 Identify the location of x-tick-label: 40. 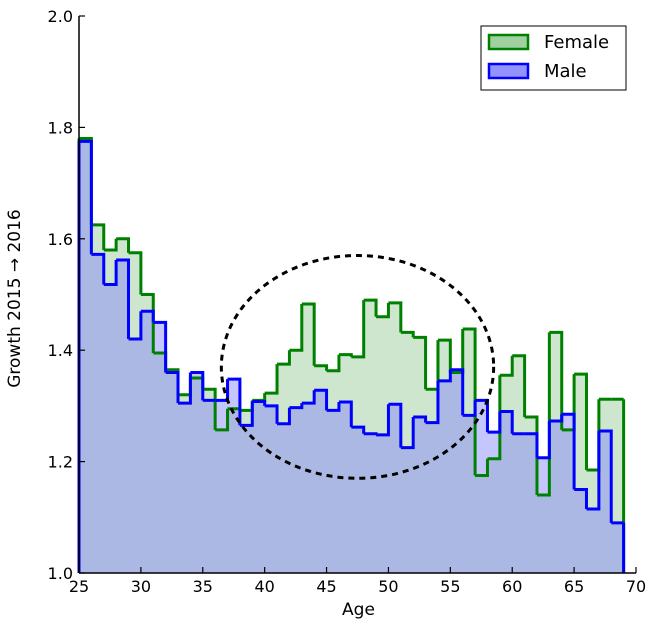
(264, 586).